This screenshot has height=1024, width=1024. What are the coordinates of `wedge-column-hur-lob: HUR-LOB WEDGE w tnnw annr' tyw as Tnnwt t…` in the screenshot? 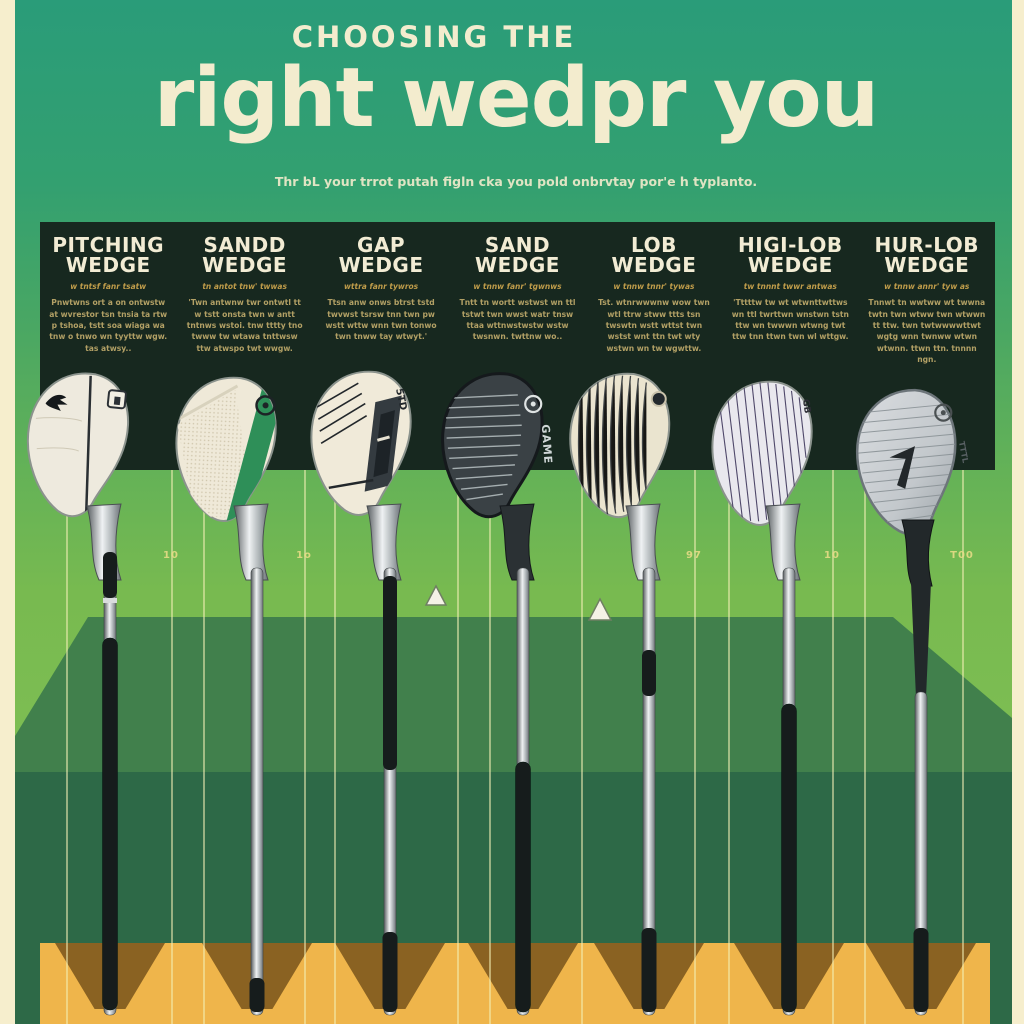 It's located at (927, 351).